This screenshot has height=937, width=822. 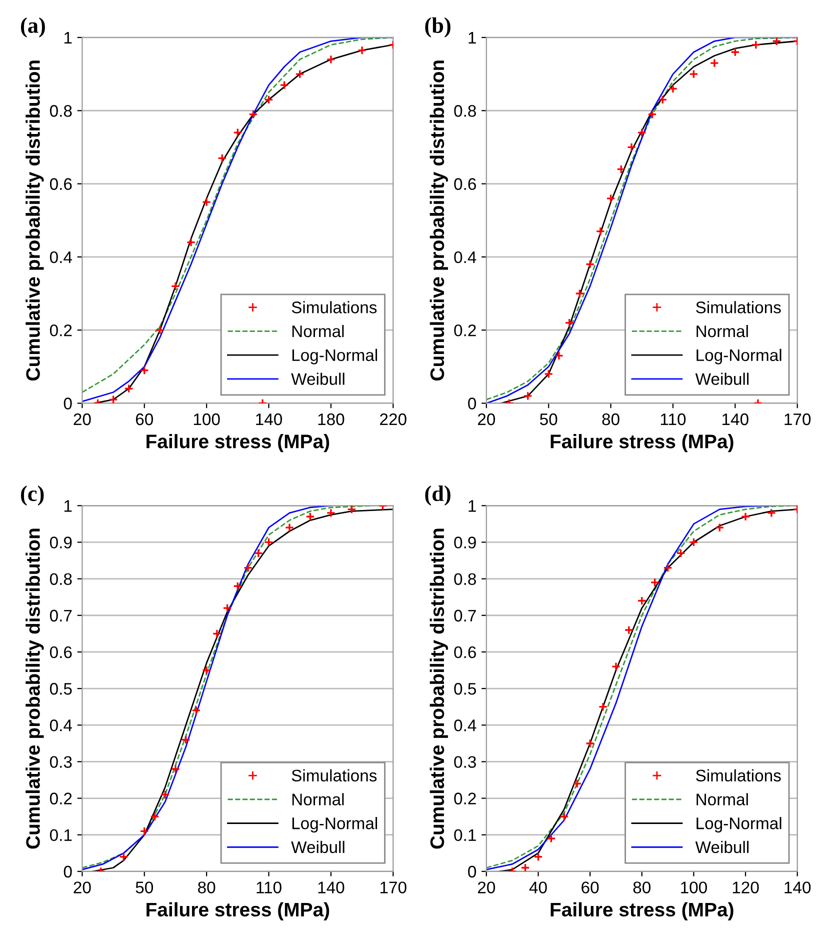 What do you see at coordinates (745, 888) in the screenshot?
I see `x-tick-label: 120` at bounding box center [745, 888].